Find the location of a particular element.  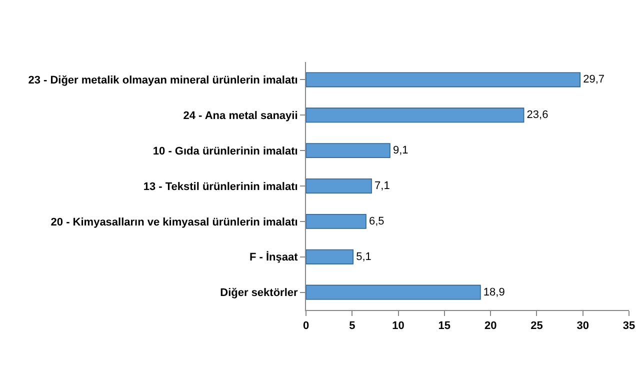

x-tick-label: 15 is located at coordinates (444, 326).